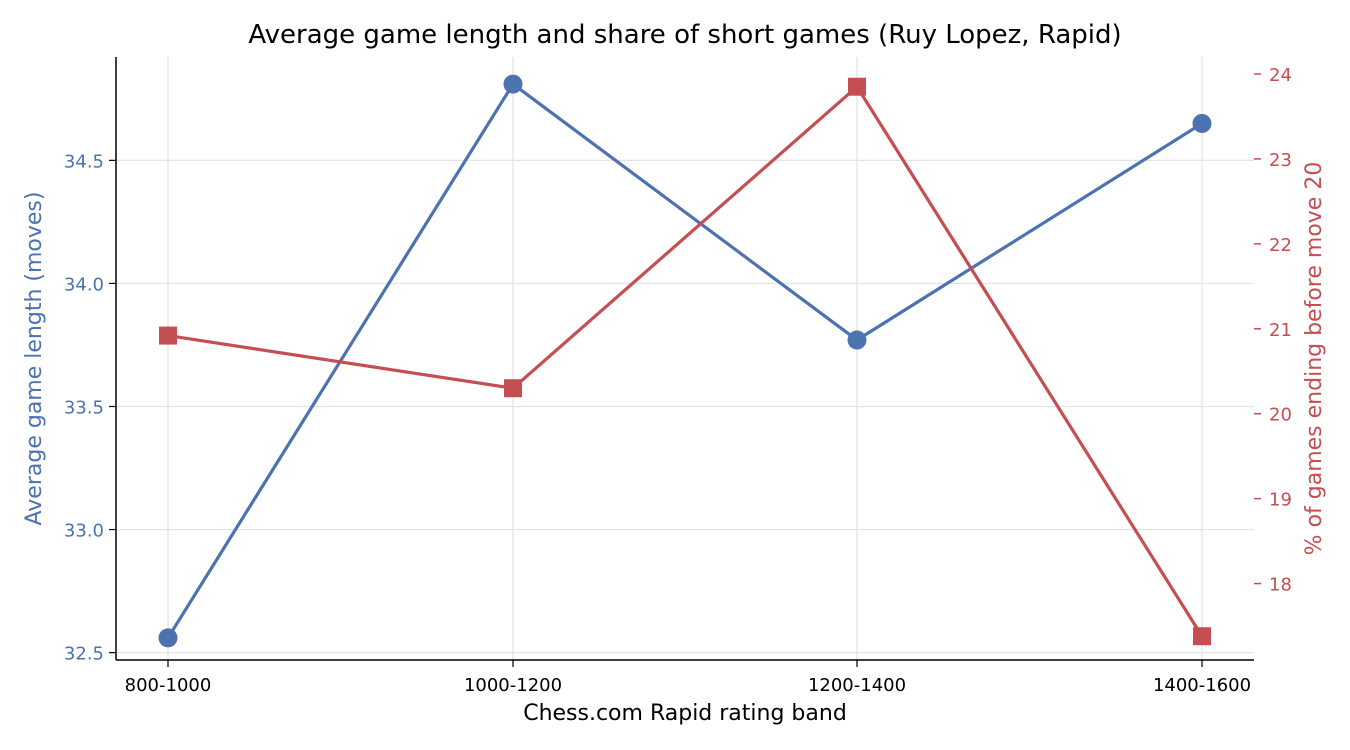 This screenshot has width=1350, height=750. Describe the element at coordinates (84, 654) in the screenshot. I see `left-tick-label: 32.5` at that location.